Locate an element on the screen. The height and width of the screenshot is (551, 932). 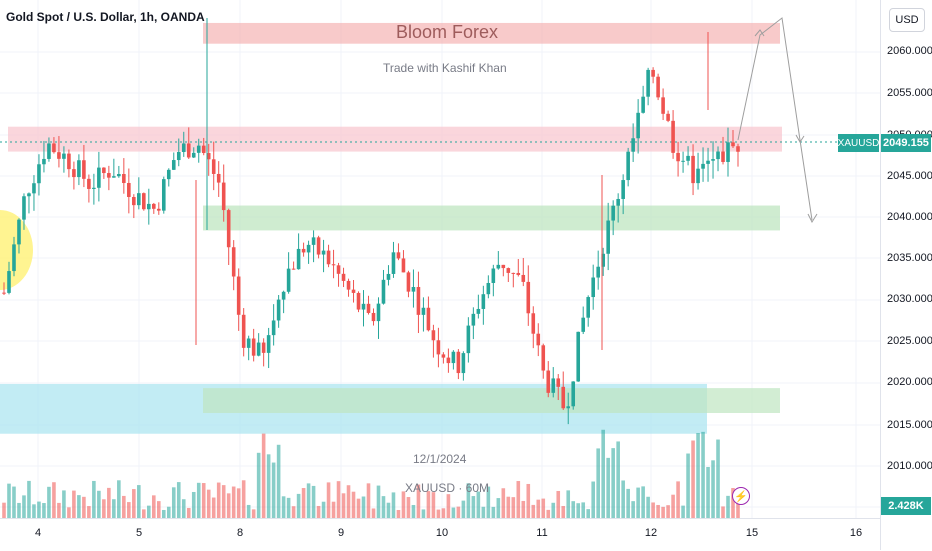
lightning-icon: ⚡ is located at coordinates (741, 496).